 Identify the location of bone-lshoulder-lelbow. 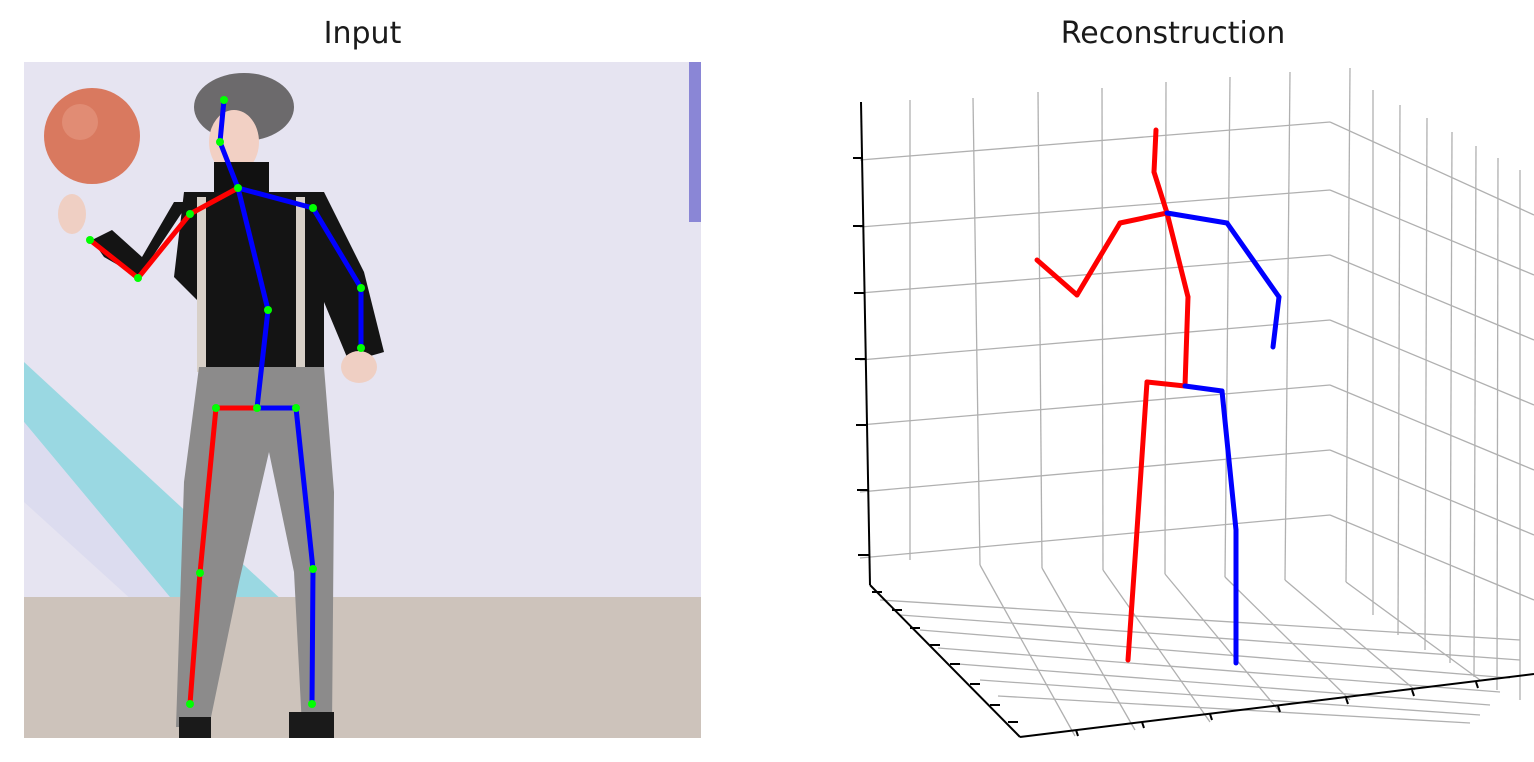
(337, 248).